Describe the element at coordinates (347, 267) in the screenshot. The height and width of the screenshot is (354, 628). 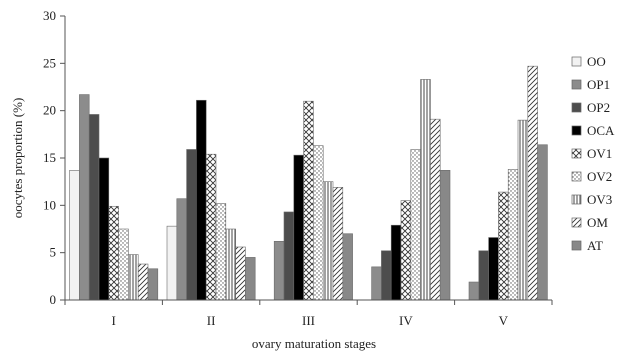
I see `bar-at-iii` at that location.